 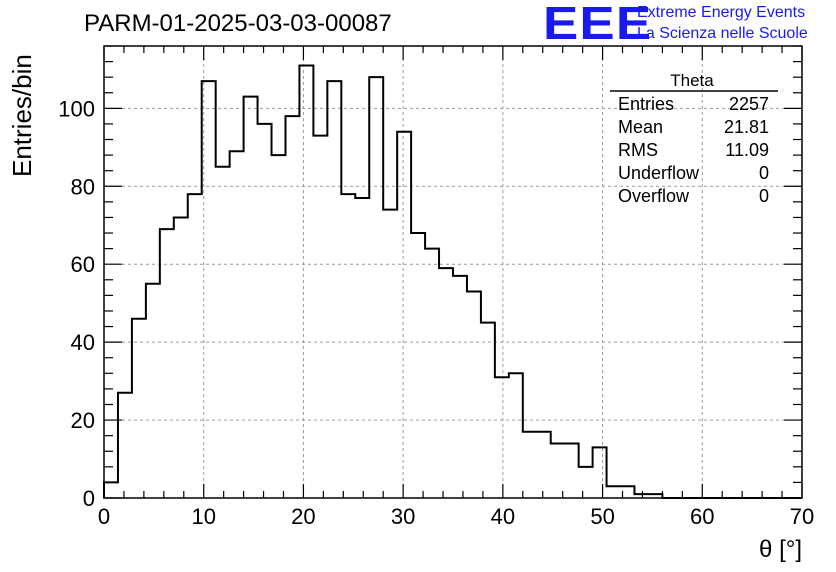 I want to click on stats-row-label: Mean, so click(x=640, y=127).